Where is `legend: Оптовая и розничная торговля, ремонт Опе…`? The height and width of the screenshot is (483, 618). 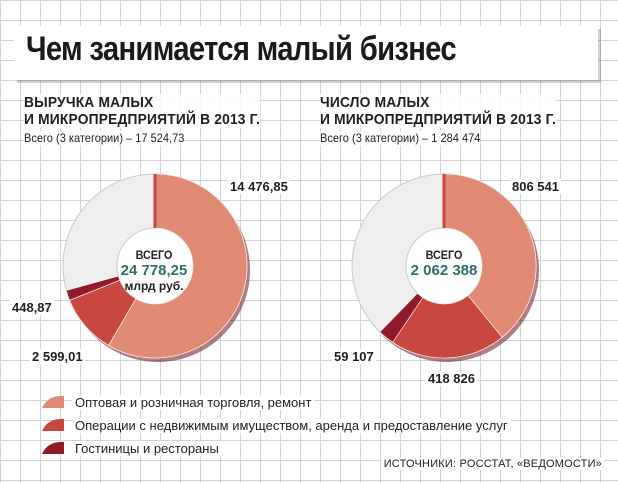
legend: Оптовая и розничная торговля, ремонт Опе… is located at coordinates (275, 426).